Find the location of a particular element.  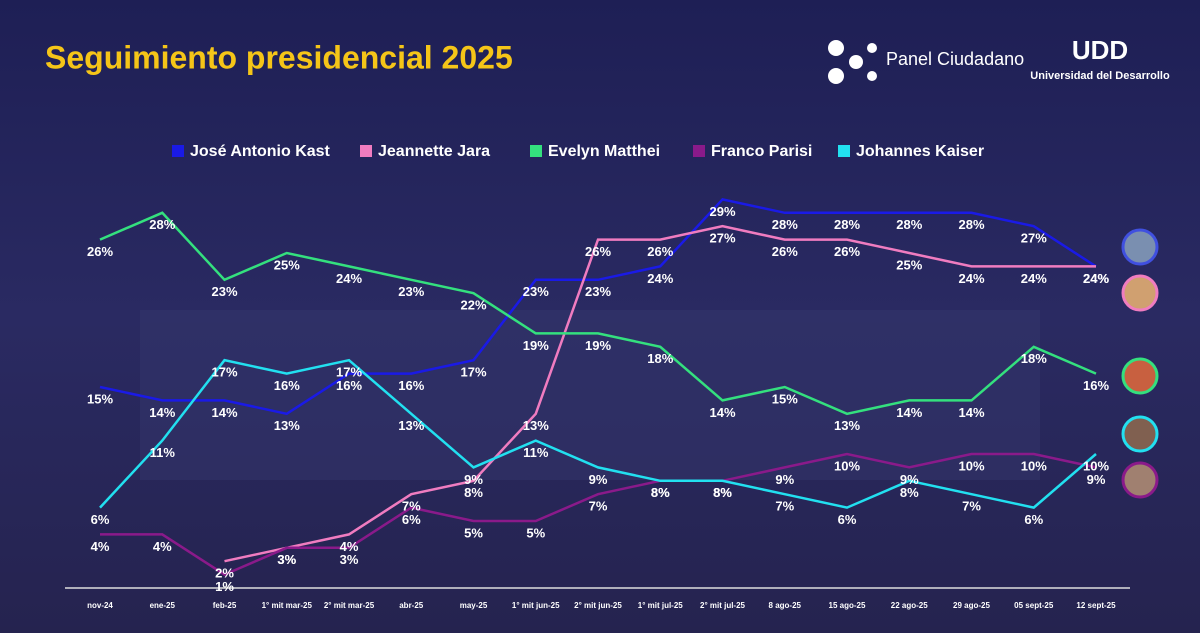

legend-label: José Antonio Kast is located at coordinates (260, 151).